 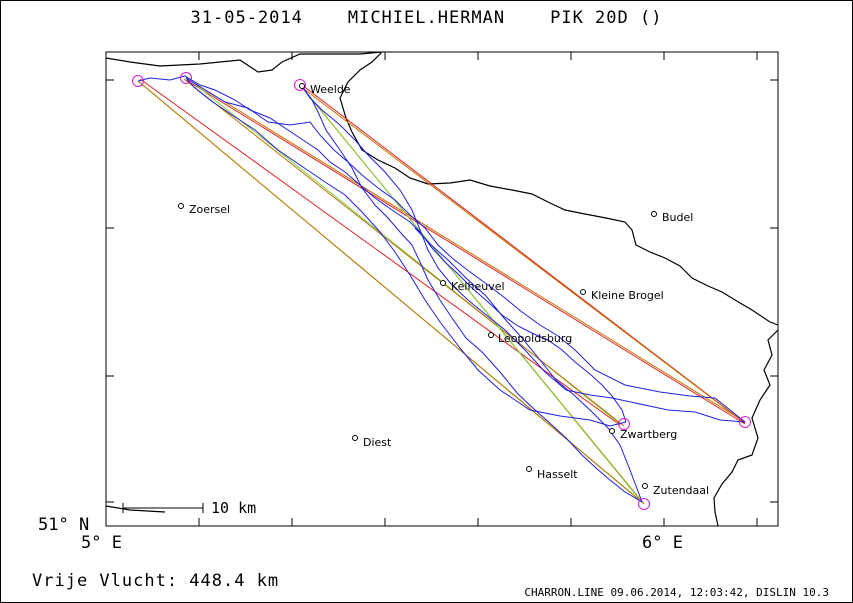 What do you see at coordinates (606, 18) in the screenshot?
I see `glider-type: PIK 20D ()` at bounding box center [606, 18].